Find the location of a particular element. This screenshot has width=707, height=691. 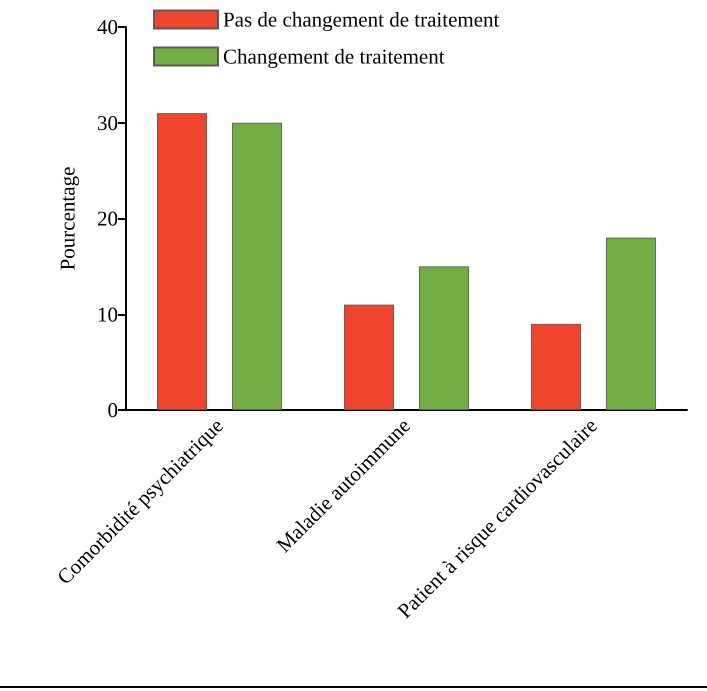

y-axis-title: Pourcentage is located at coordinates (68, 218).